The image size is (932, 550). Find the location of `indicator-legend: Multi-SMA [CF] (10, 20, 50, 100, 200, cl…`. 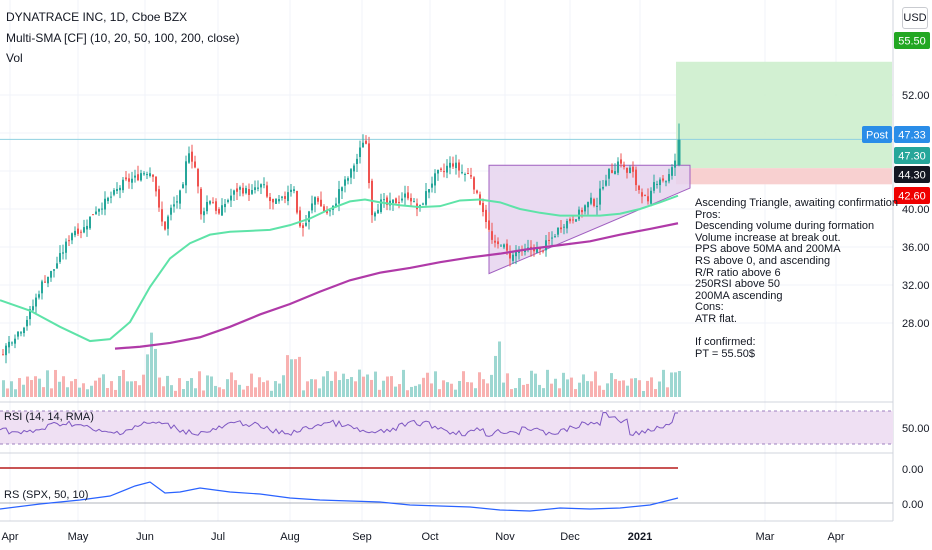

indicator-legend: Multi-SMA [CF] (10, 20, 50, 100, 200, cl… is located at coordinates (123, 38).